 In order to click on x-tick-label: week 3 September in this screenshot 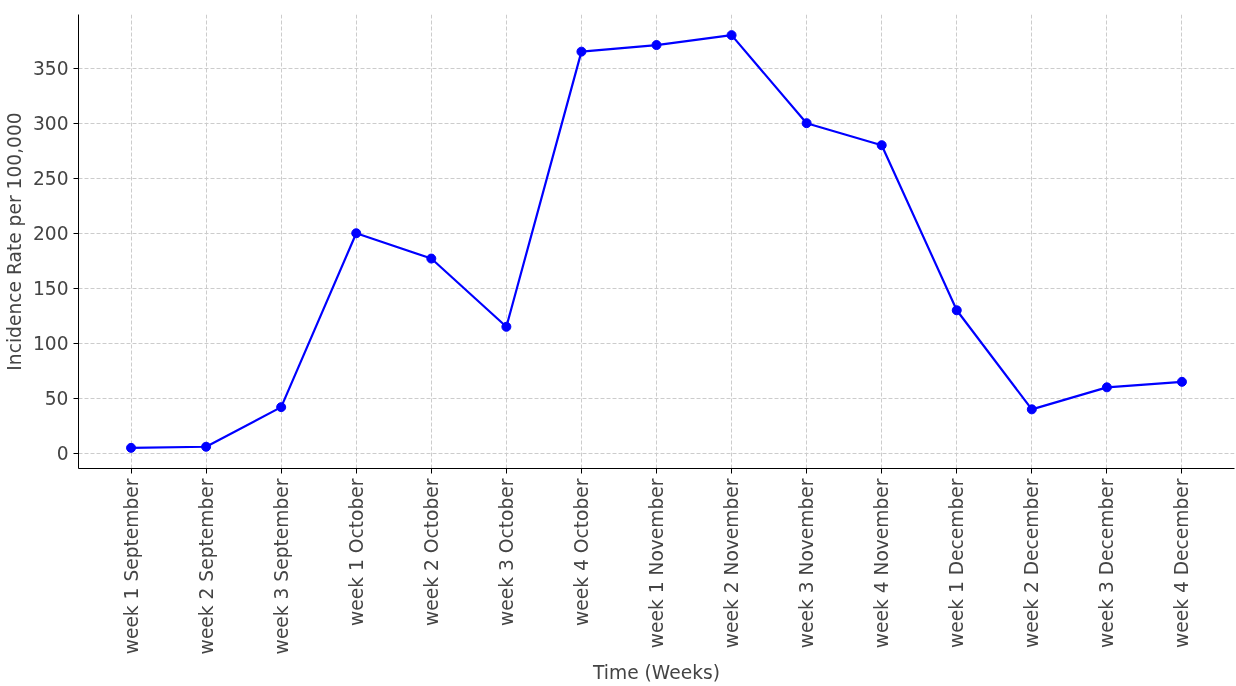, I will do `click(281, 566)`.